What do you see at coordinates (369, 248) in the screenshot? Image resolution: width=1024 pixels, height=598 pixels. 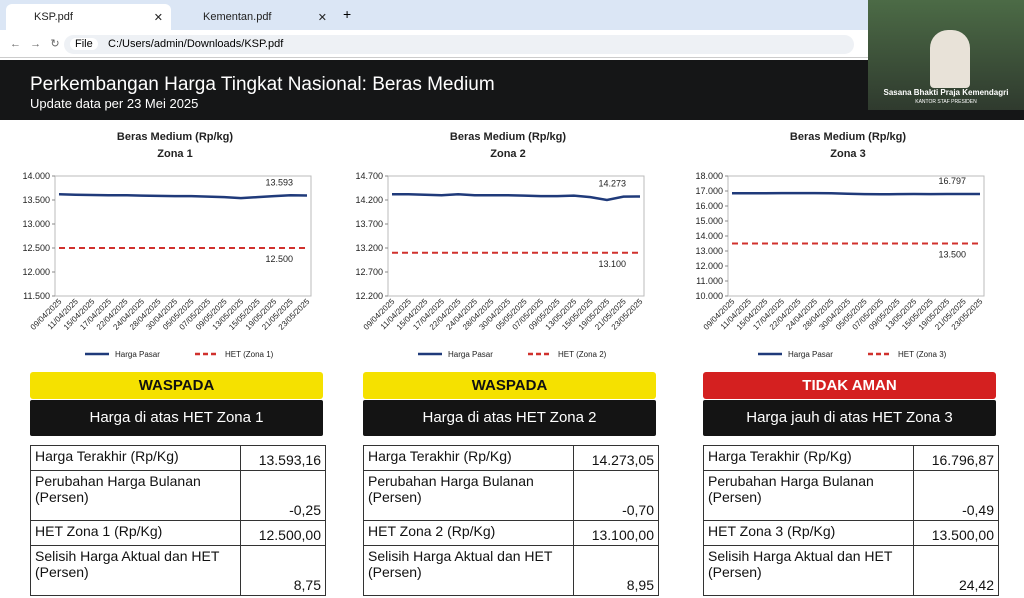 I see `y-tick-label: 13.200` at bounding box center [369, 248].